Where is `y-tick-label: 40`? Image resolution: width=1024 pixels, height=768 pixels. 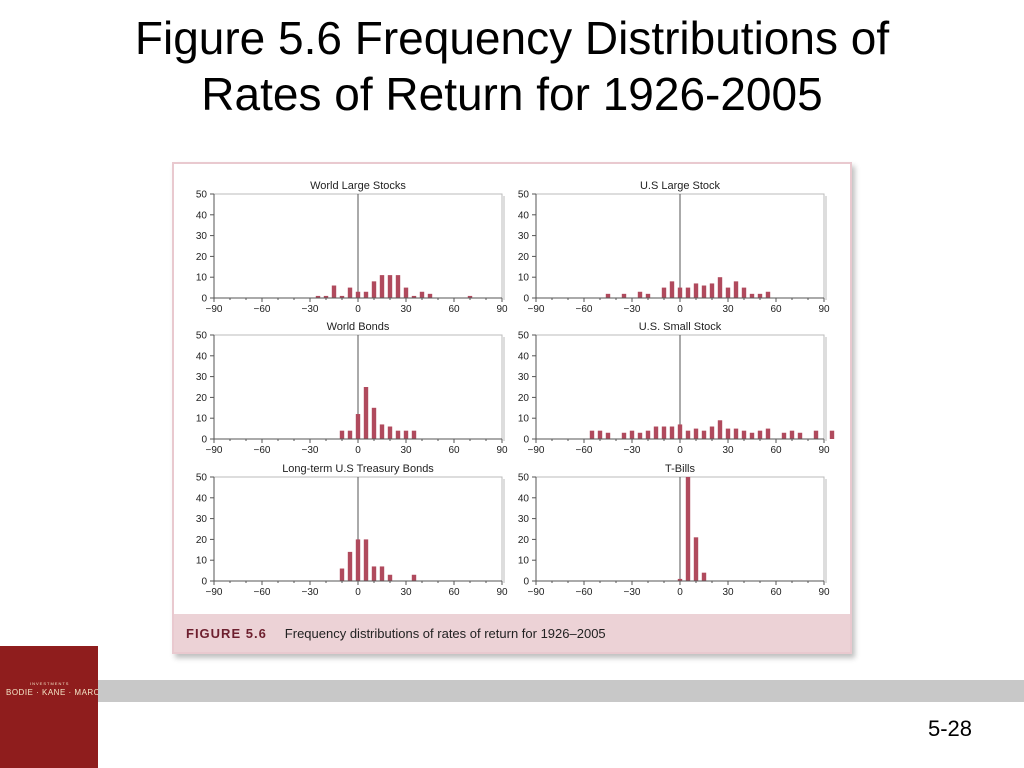
y-tick-label: 40 is located at coordinates (202, 356).